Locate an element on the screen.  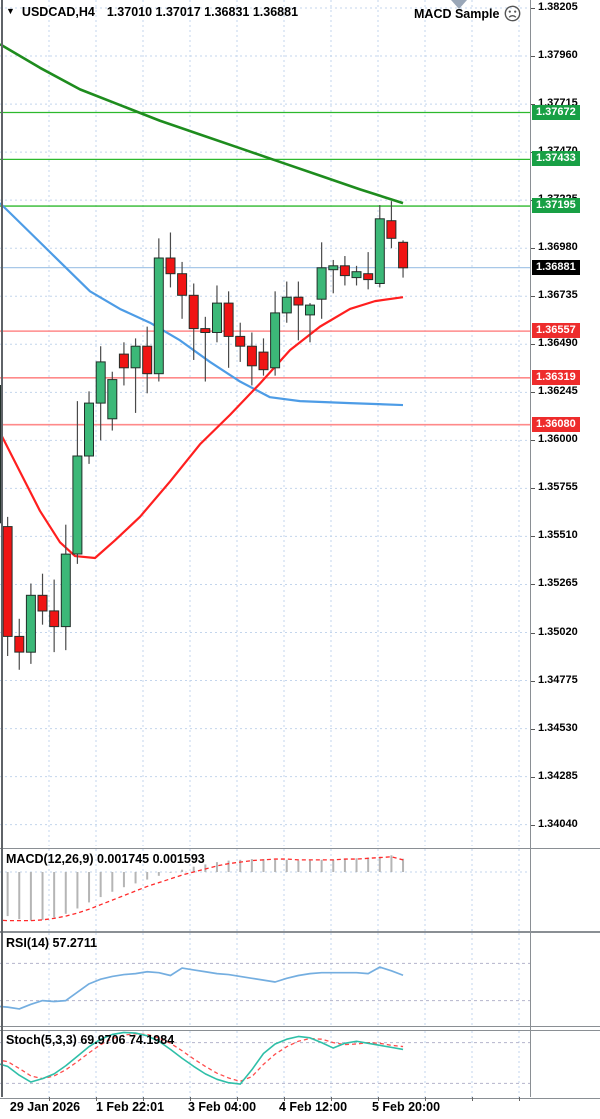
price-tick: 1.35510 is located at coordinates (554, 535).